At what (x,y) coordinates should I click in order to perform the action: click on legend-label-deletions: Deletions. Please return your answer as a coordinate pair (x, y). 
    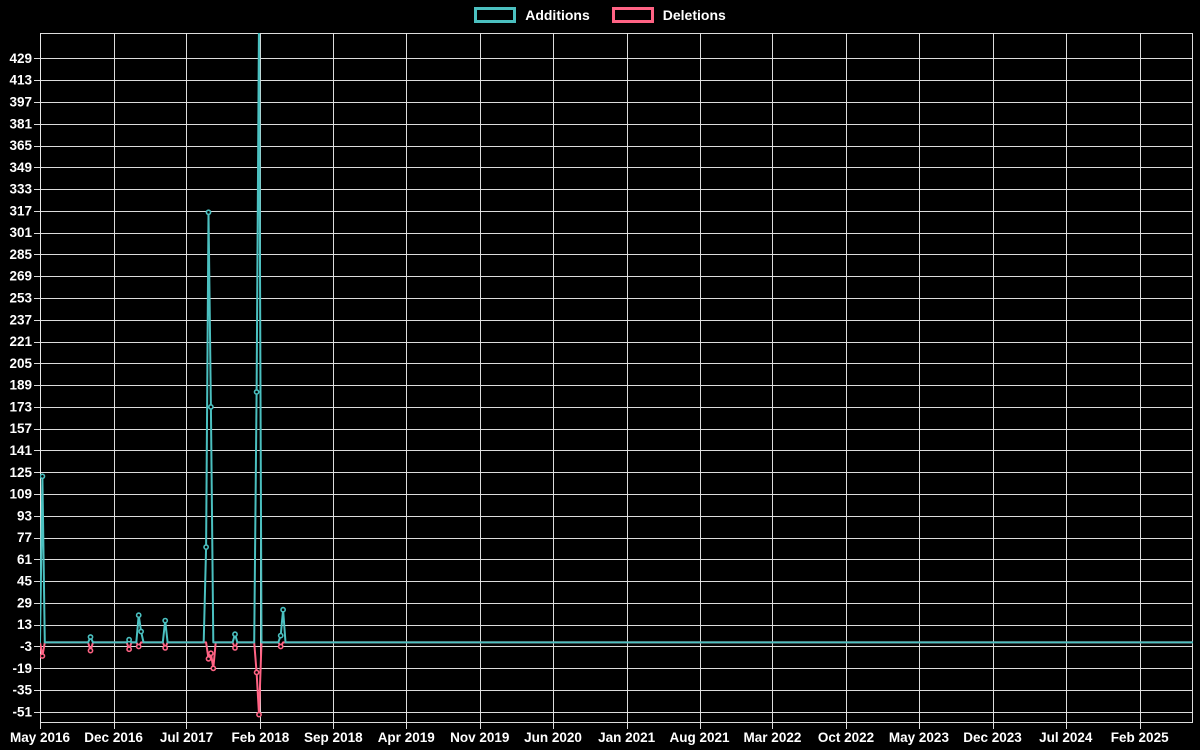
    Looking at the image, I should click on (694, 15).